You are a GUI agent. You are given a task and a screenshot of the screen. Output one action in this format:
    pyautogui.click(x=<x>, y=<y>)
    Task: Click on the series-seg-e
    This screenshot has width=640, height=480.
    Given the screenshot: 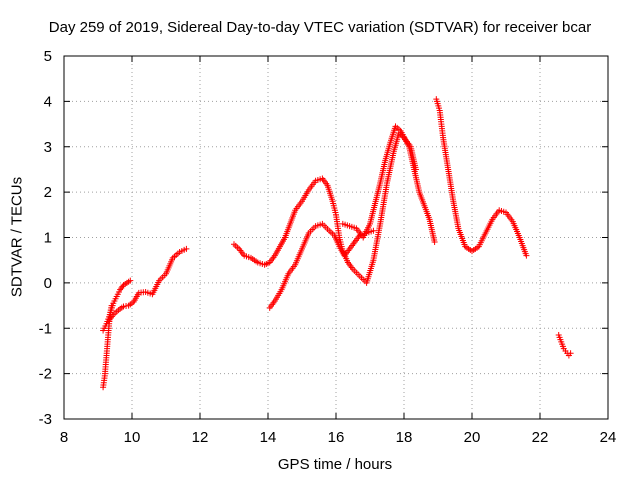 What is the action you would take?
    pyautogui.click(x=385, y=208)
    